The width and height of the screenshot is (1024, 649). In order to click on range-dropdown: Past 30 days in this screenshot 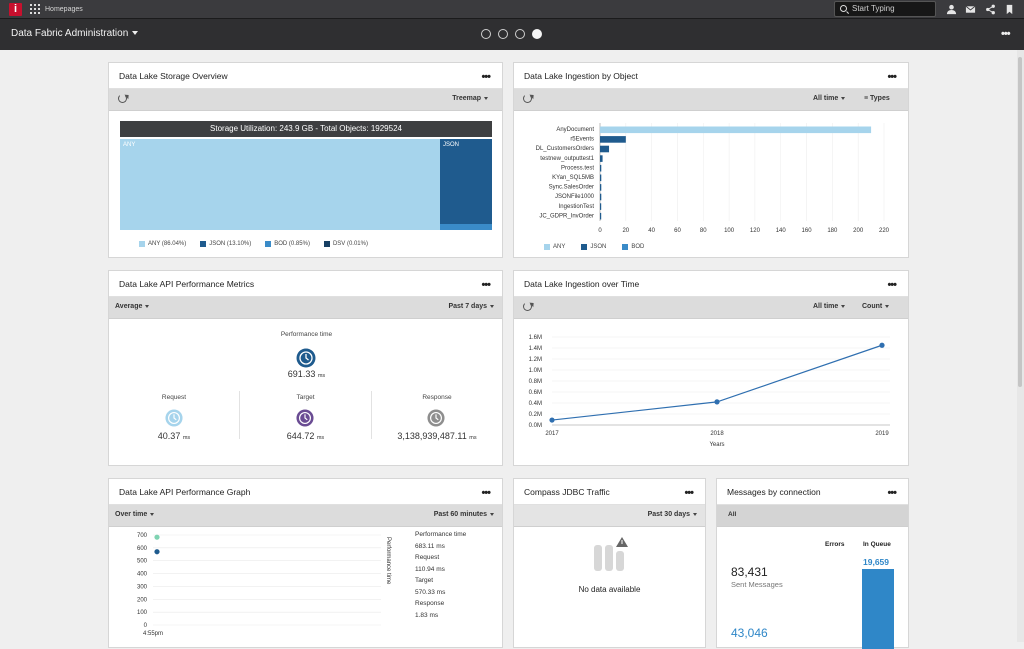, I will do `click(672, 514)`.